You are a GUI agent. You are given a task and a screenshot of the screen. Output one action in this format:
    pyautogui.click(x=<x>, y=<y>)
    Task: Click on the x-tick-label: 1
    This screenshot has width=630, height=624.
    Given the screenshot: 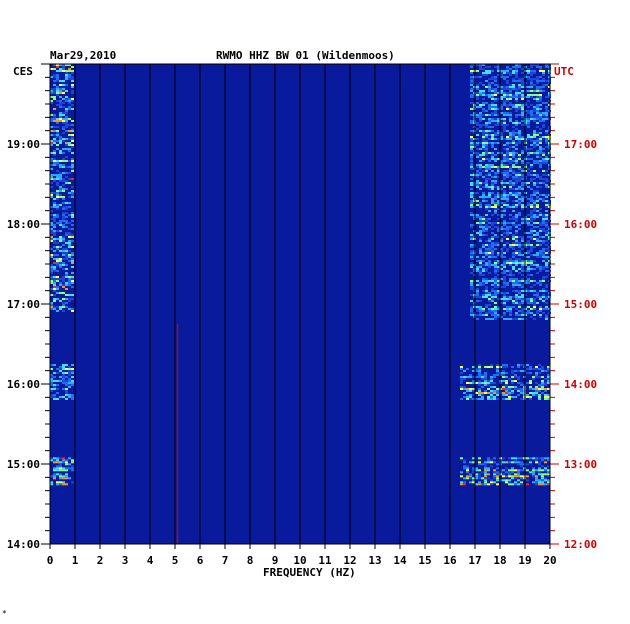 What is the action you would take?
    pyautogui.click(x=75, y=560)
    